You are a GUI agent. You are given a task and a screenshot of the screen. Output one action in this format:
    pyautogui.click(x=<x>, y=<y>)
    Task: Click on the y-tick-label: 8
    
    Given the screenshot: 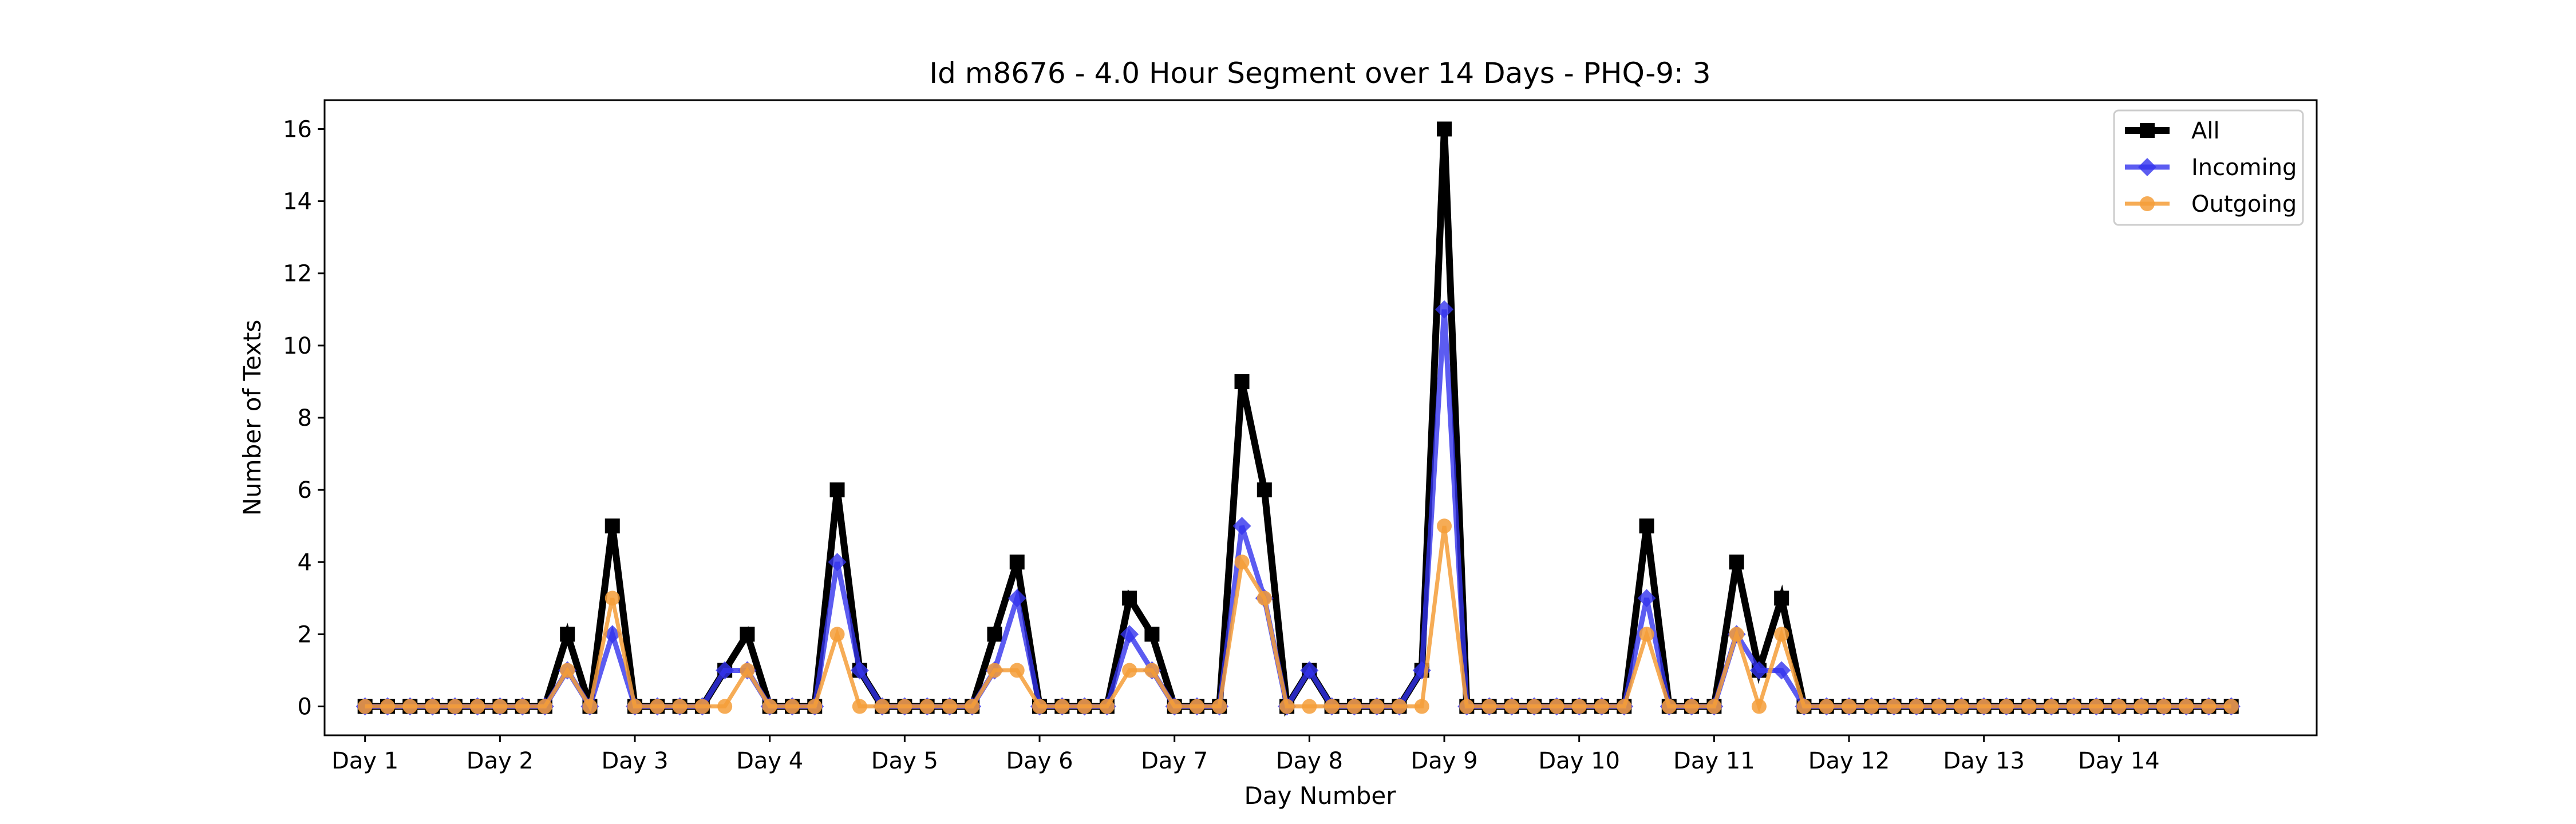 What is the action you would take?
    pyautogui.click(x=305, y=418)
    